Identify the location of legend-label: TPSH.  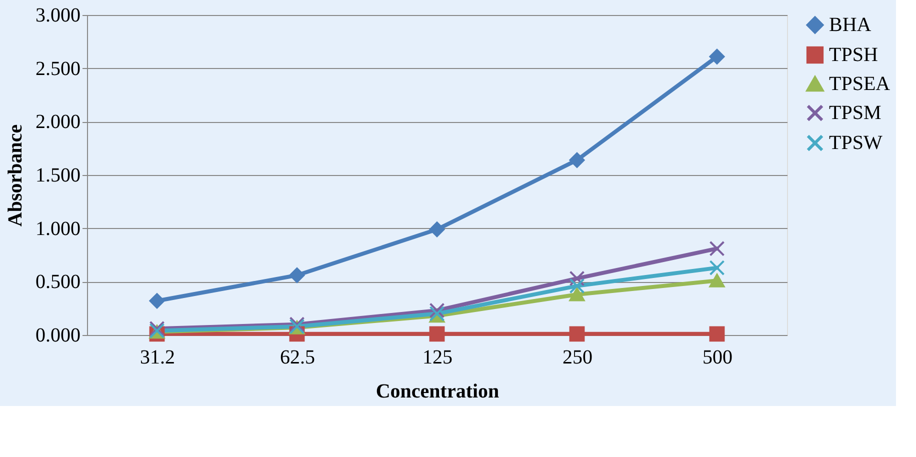
(853, 55).